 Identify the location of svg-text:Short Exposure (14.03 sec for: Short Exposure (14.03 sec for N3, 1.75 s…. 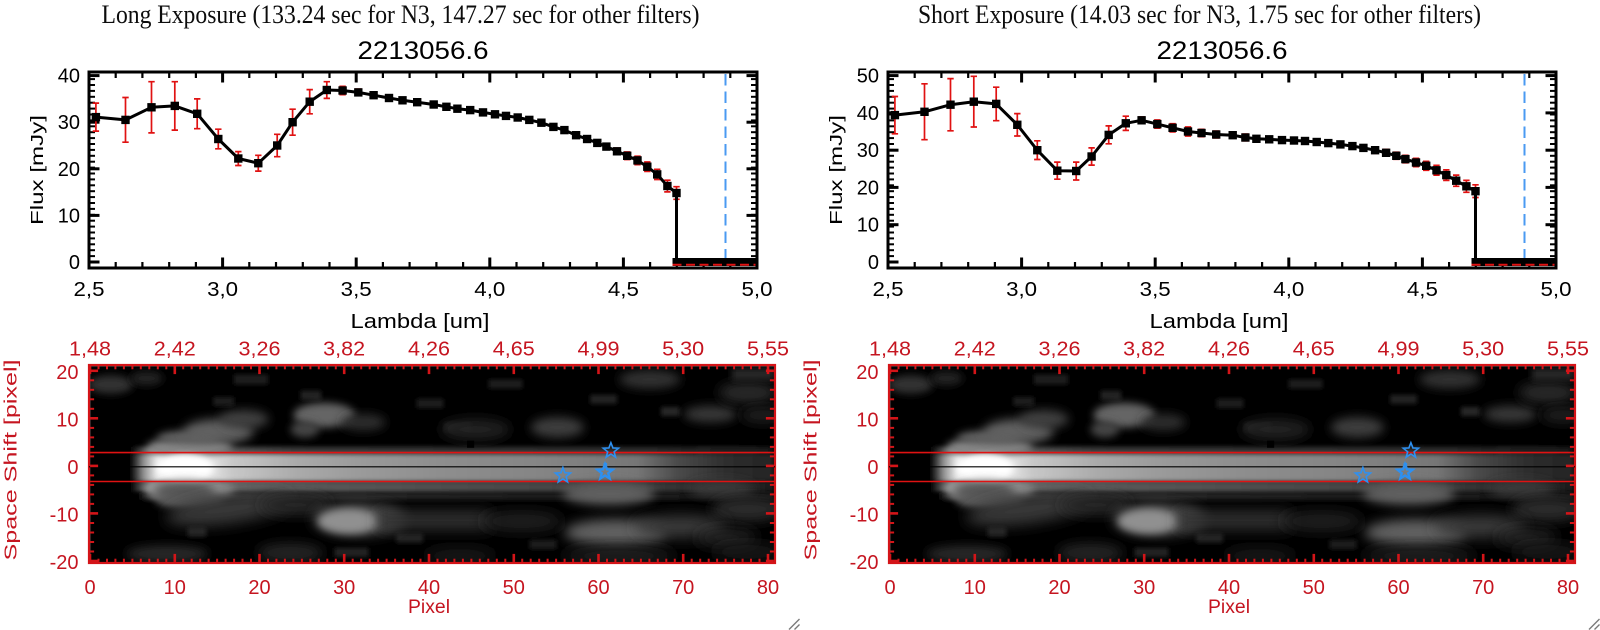
(1199, 14).